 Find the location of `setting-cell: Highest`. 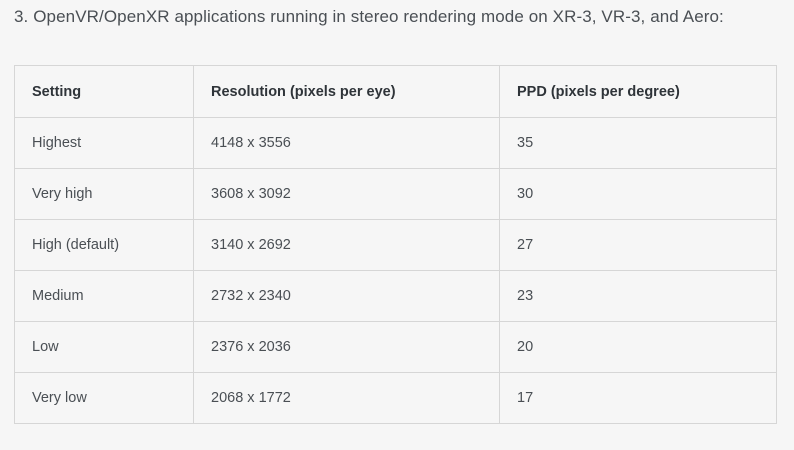

setting-cell: Highest is located at coordinates (104, 143).